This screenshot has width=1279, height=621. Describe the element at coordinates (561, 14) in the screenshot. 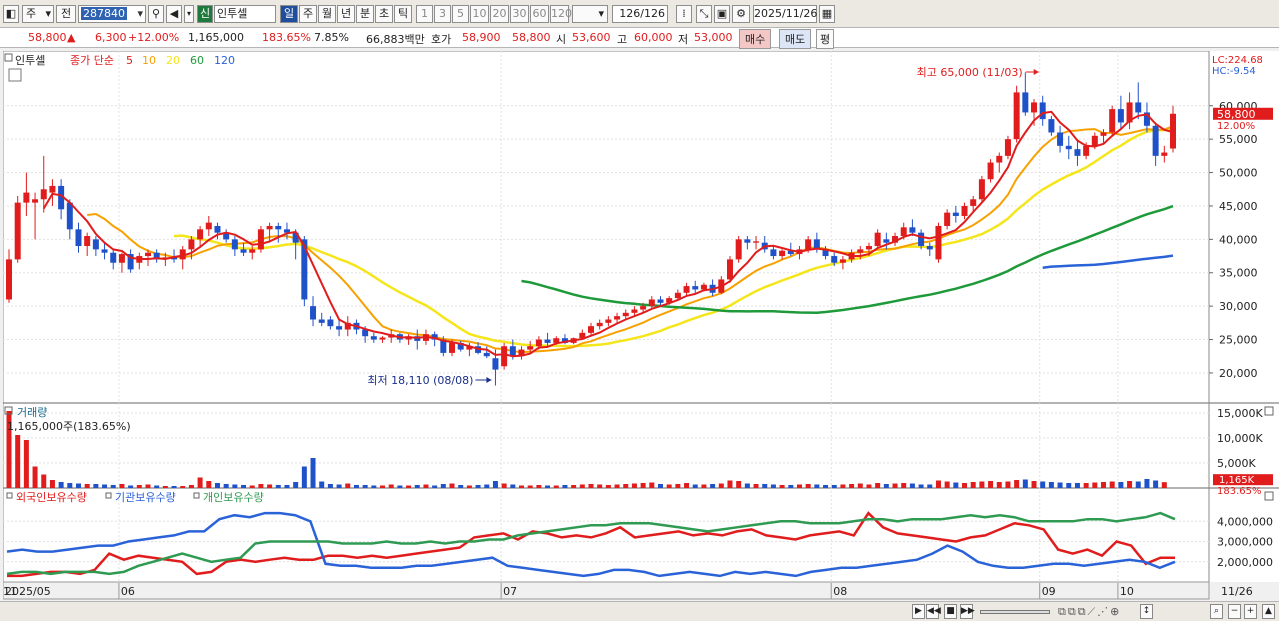

I see `interval-button-120: 120` at that location.